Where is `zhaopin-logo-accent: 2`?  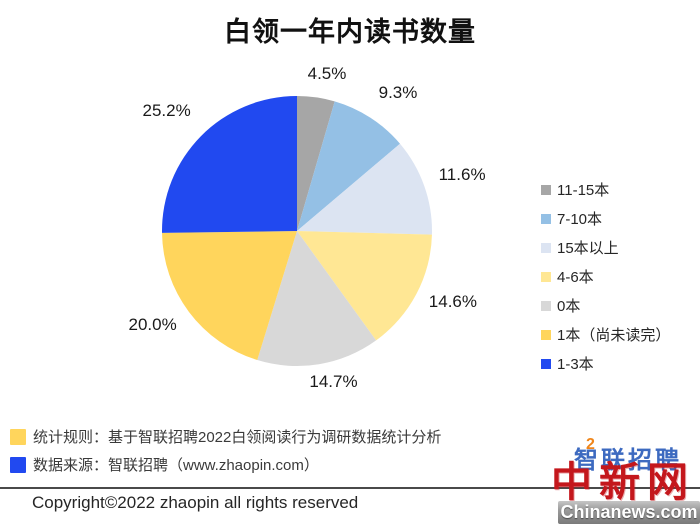 zhaopin-logo-accent: 2 is located at coordinates (590, 444).